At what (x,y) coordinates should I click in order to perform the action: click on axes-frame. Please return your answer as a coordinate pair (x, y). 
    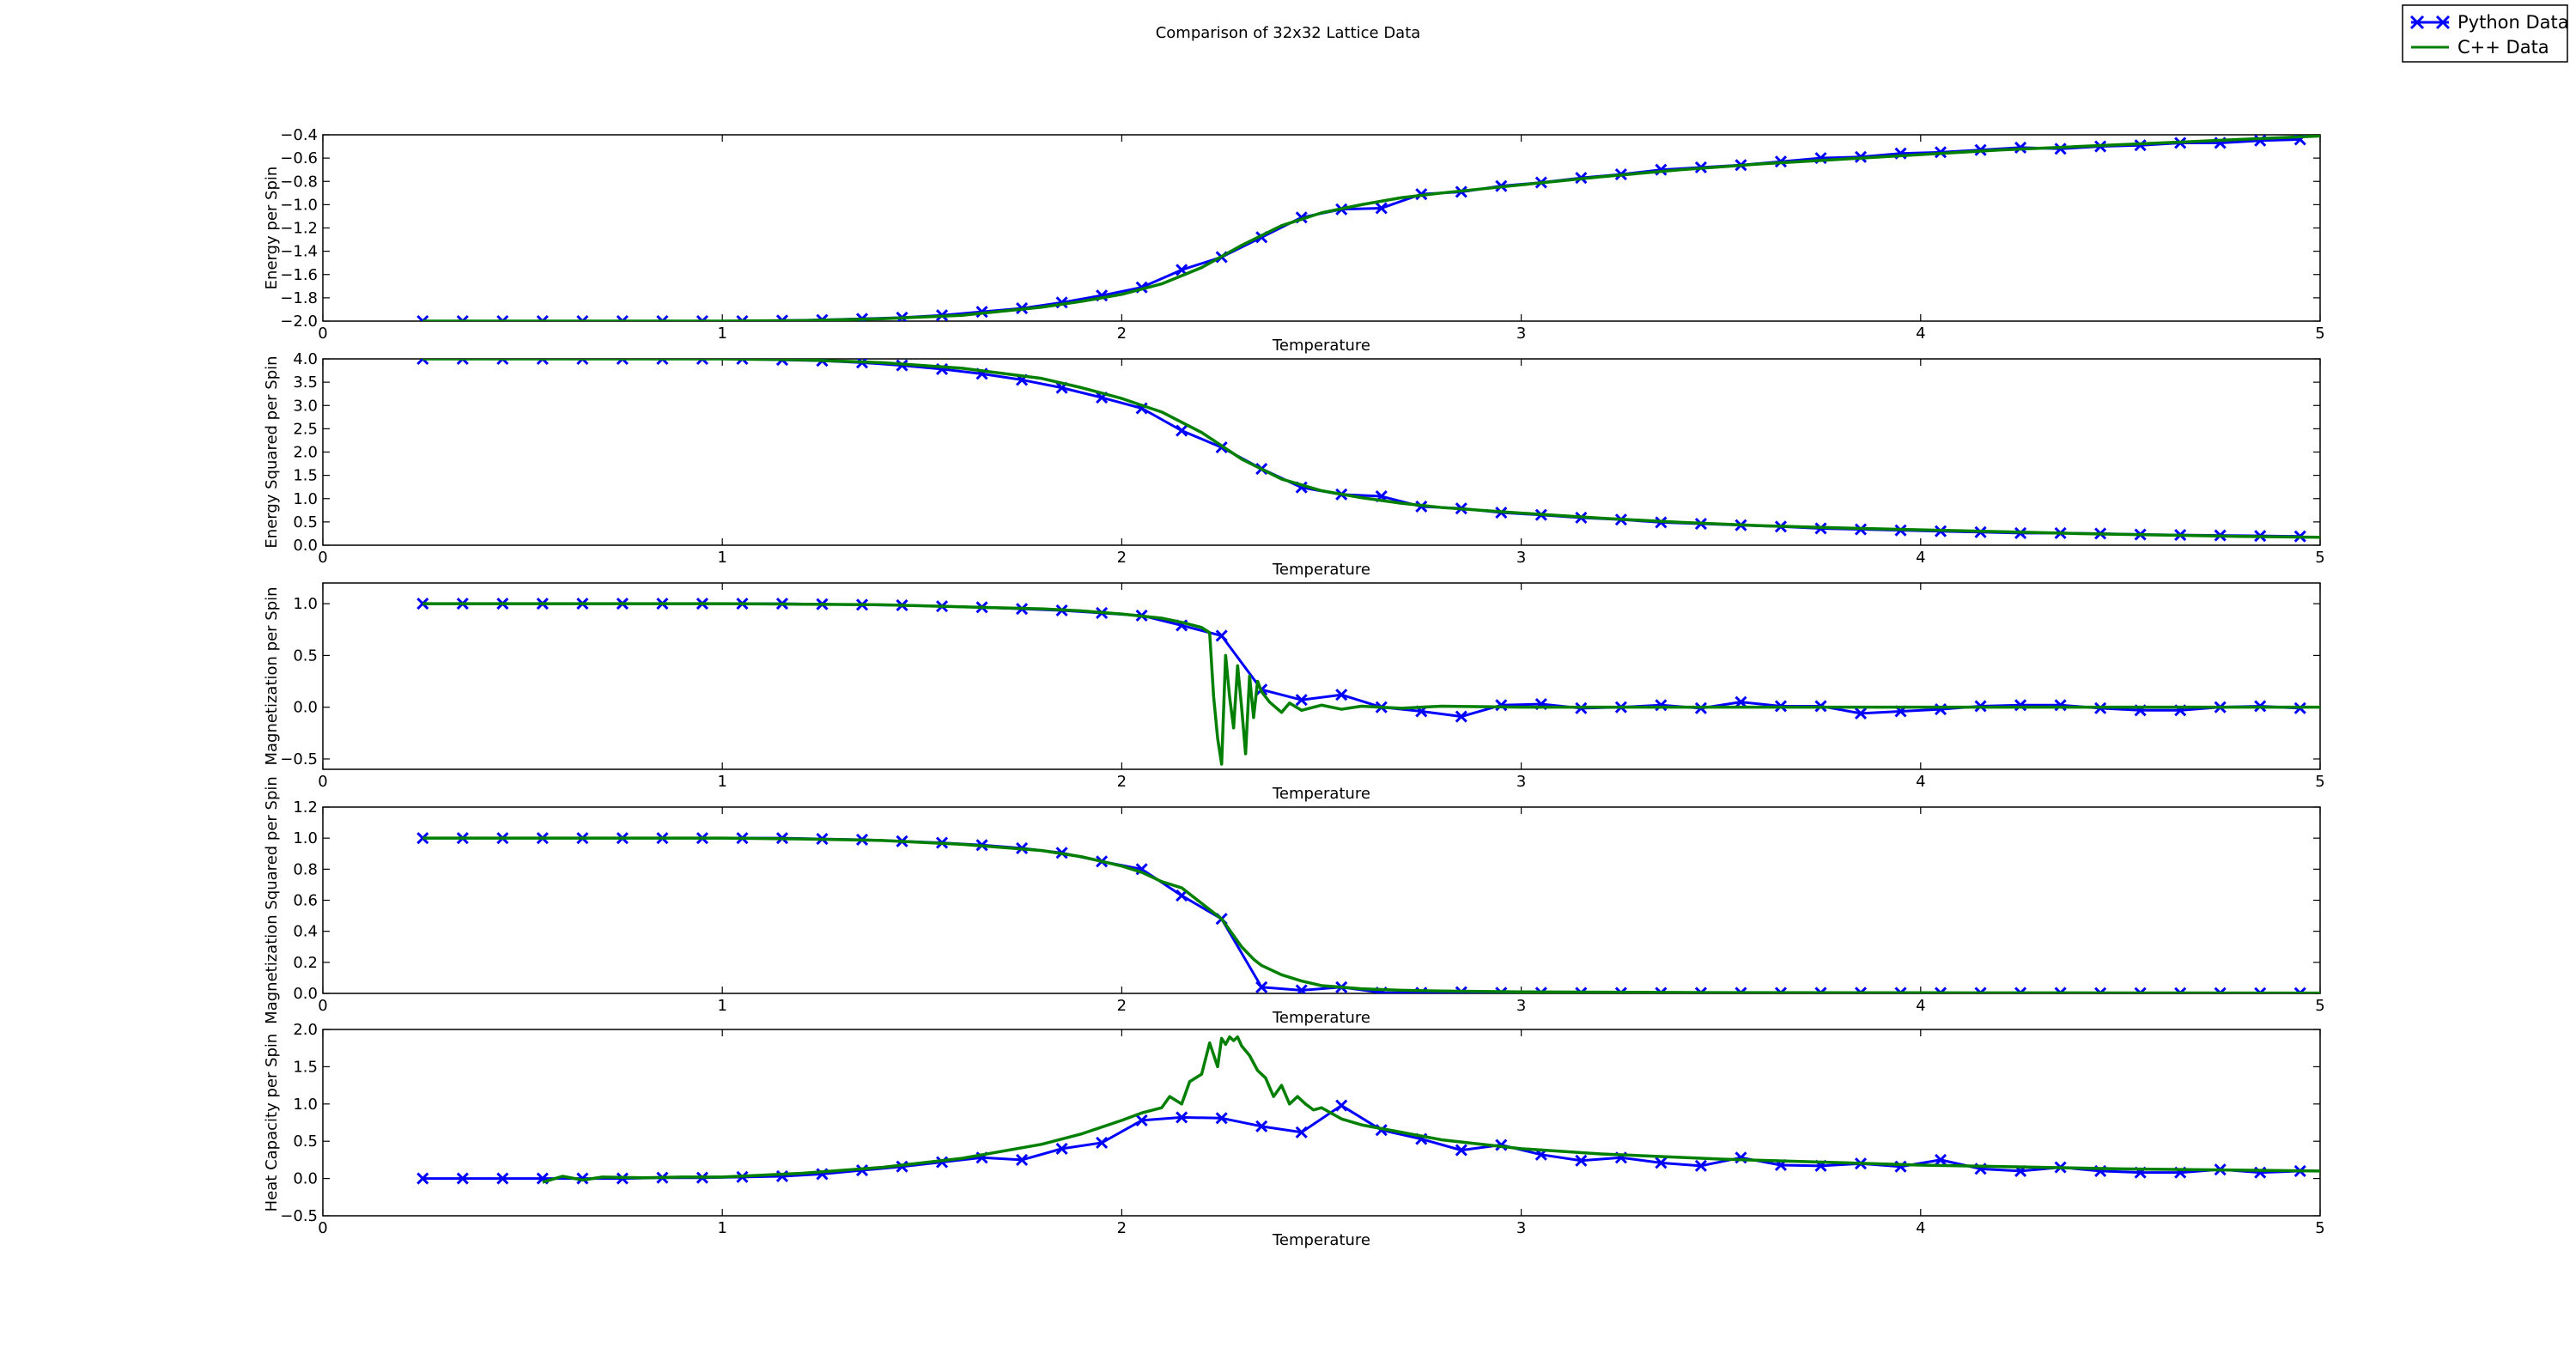
    Looking at the image, I should click on (1321, 676).